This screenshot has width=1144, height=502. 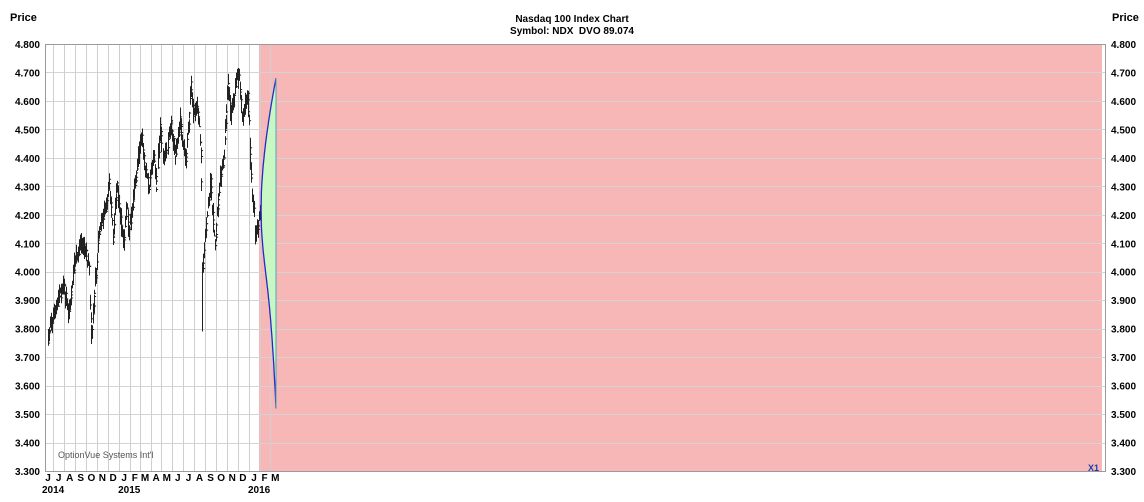 I want to click on y-tick-label-left: 3.300, so click(x=27, y=472).